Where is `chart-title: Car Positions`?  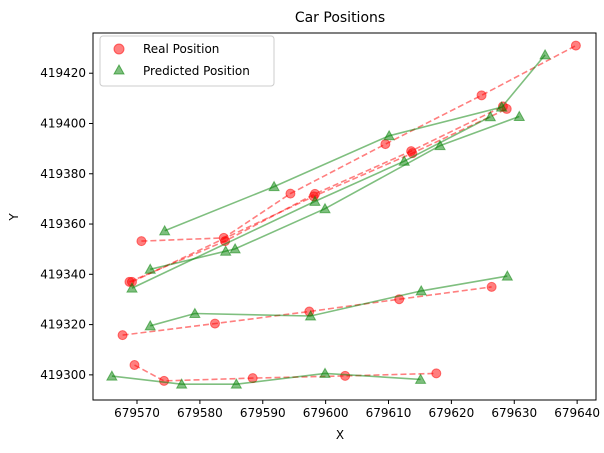 chart-title: Car Positions is located at coordinates (340, 18).